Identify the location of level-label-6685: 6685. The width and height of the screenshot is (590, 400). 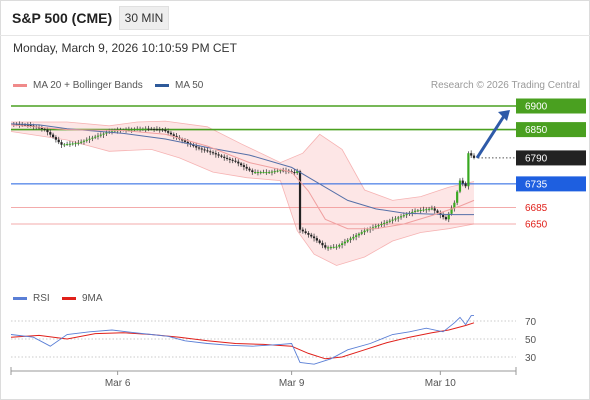
(536, 208).